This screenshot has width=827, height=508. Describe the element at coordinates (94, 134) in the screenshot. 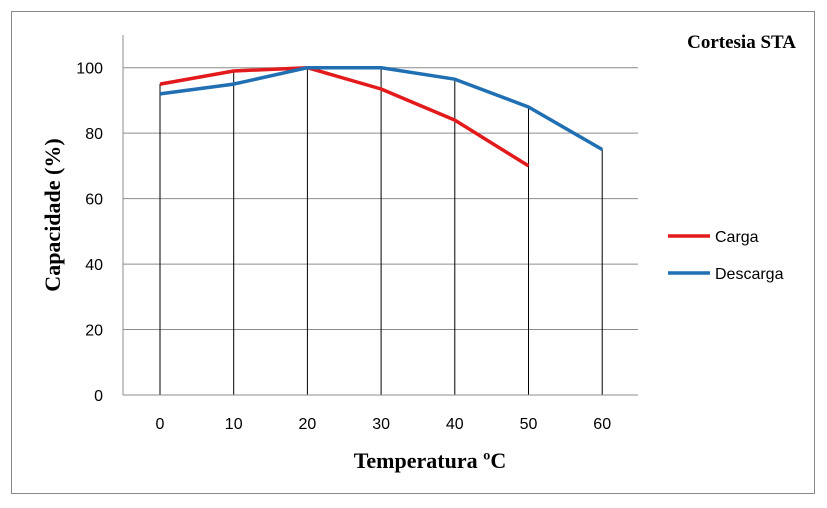

I see `y-tick-label-80: 80` at that location.